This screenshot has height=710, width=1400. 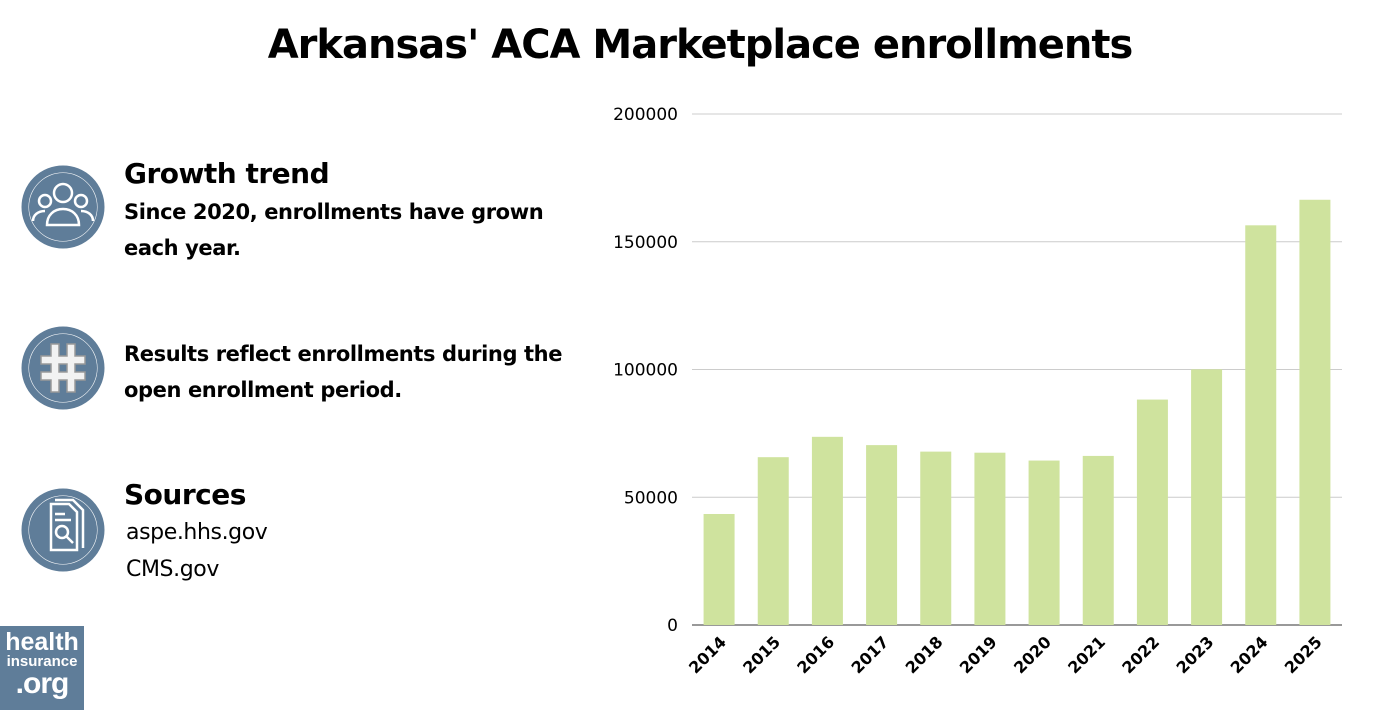 I want to click on x-tick-label: 2017, so click(x=869, y=654).